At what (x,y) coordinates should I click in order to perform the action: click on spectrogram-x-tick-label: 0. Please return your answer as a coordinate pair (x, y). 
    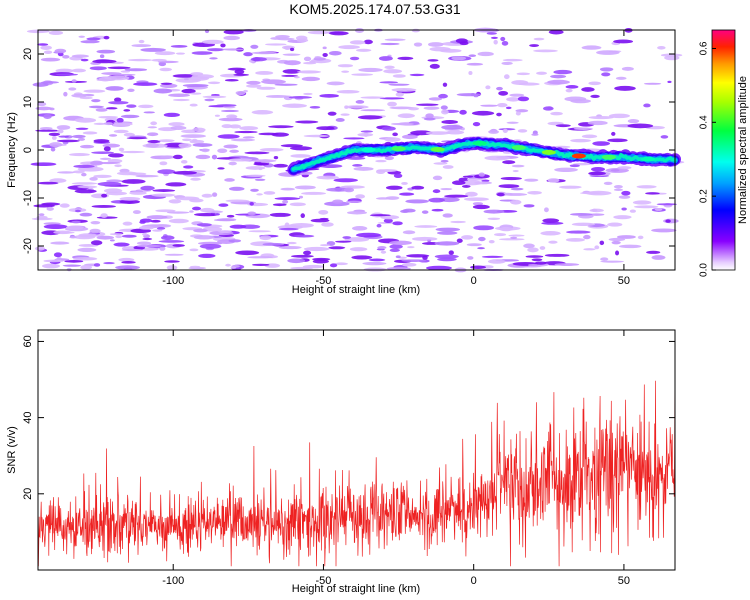
    Looking at the image, I should click on (474, 281).